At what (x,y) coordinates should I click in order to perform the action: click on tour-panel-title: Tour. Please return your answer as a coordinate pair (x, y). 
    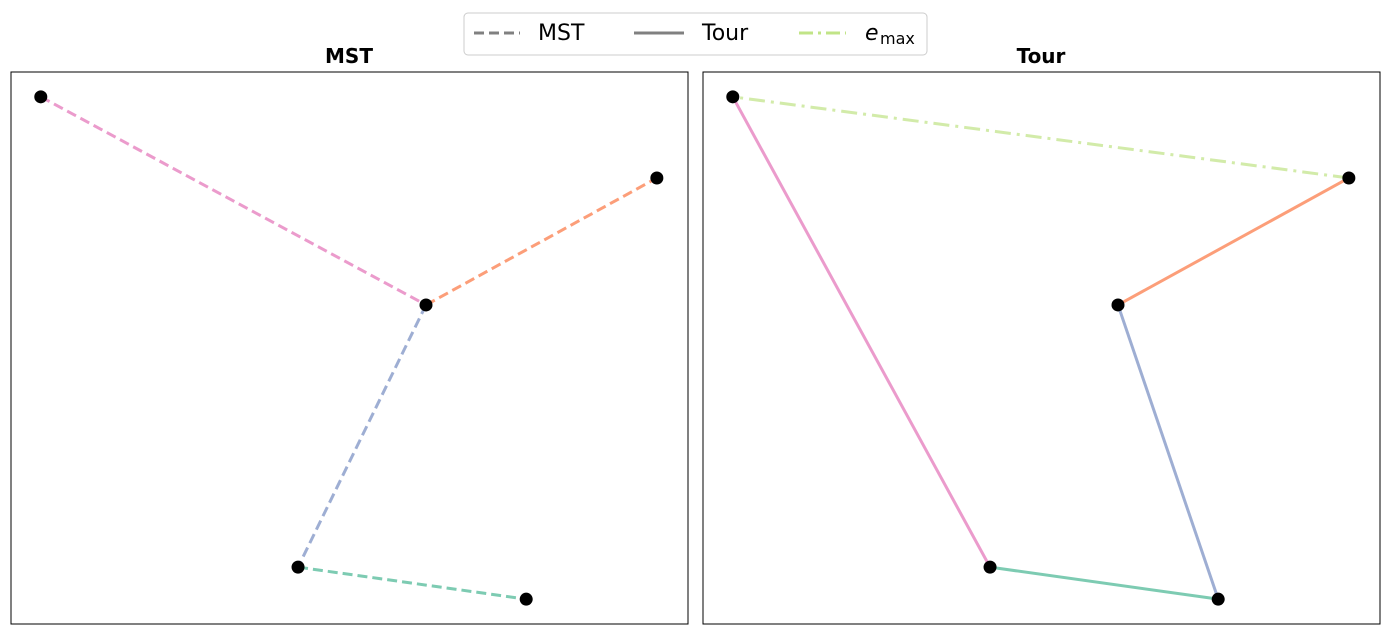
    Looking at the image, I should click on (1041, 56).